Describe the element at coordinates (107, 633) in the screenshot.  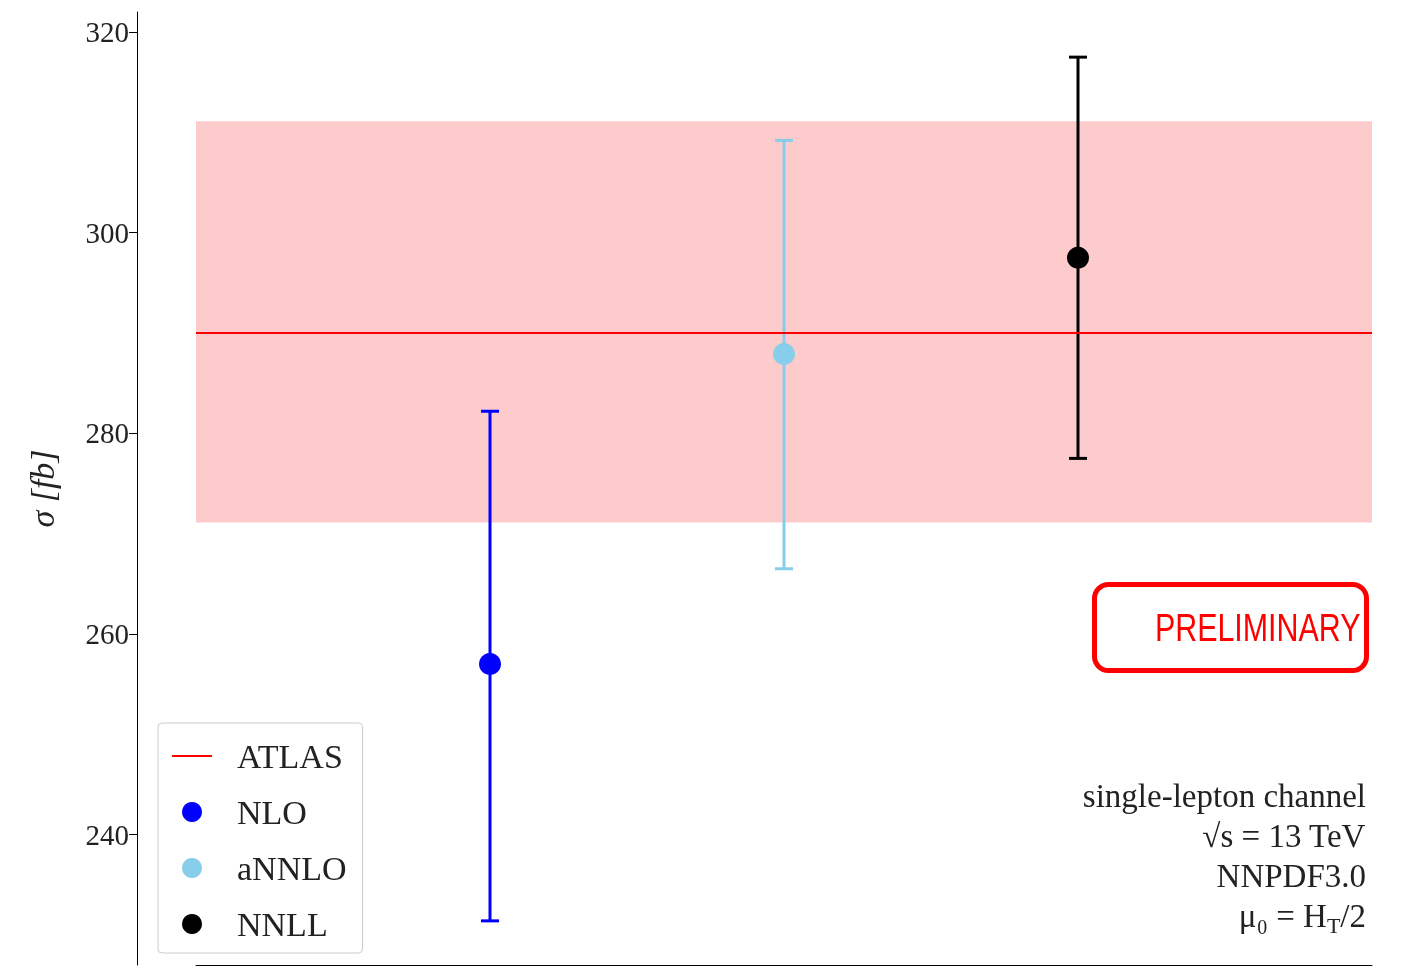
I see `y-tick-label: 260` at that location.